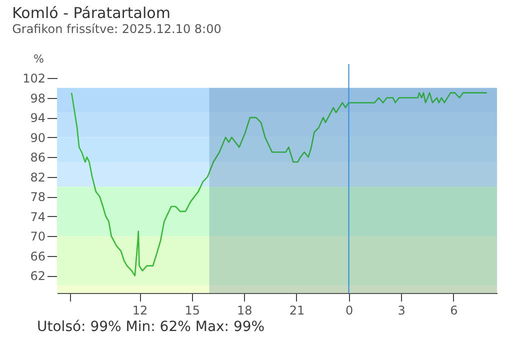 The image size is (510, 350). What do you see at coordinates (38, 197) in the screenshot?
I see `y-tick-label: 78` at bounding box center [38, 197].